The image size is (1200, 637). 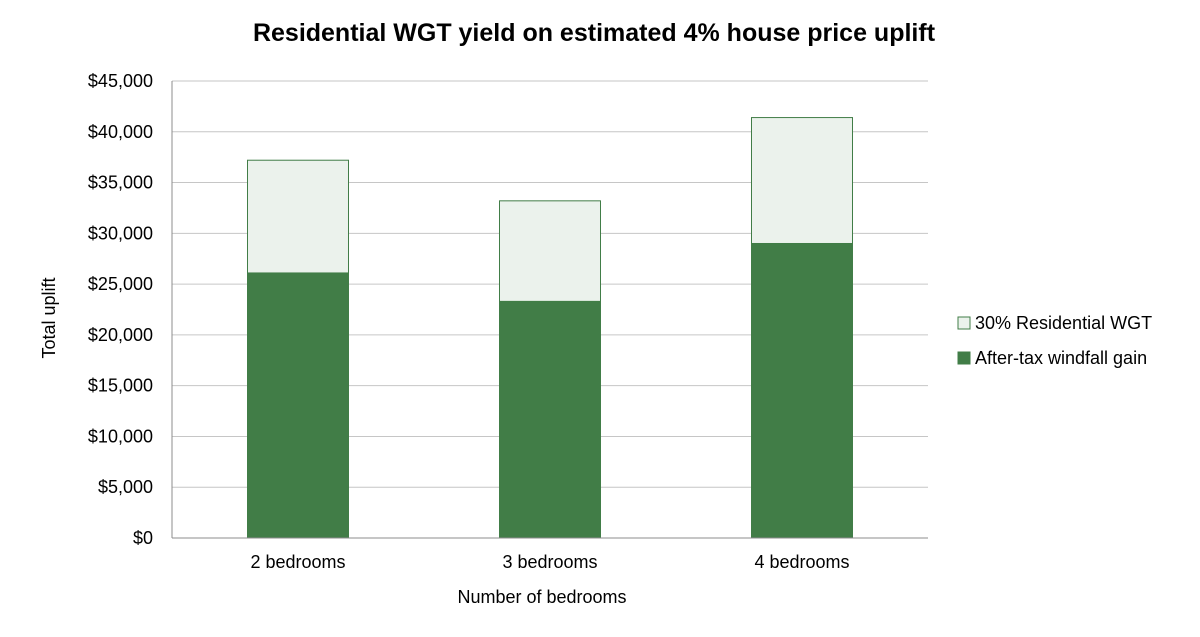 I want to click on y-tick-label: $30,000, so click(x=120, y=233).